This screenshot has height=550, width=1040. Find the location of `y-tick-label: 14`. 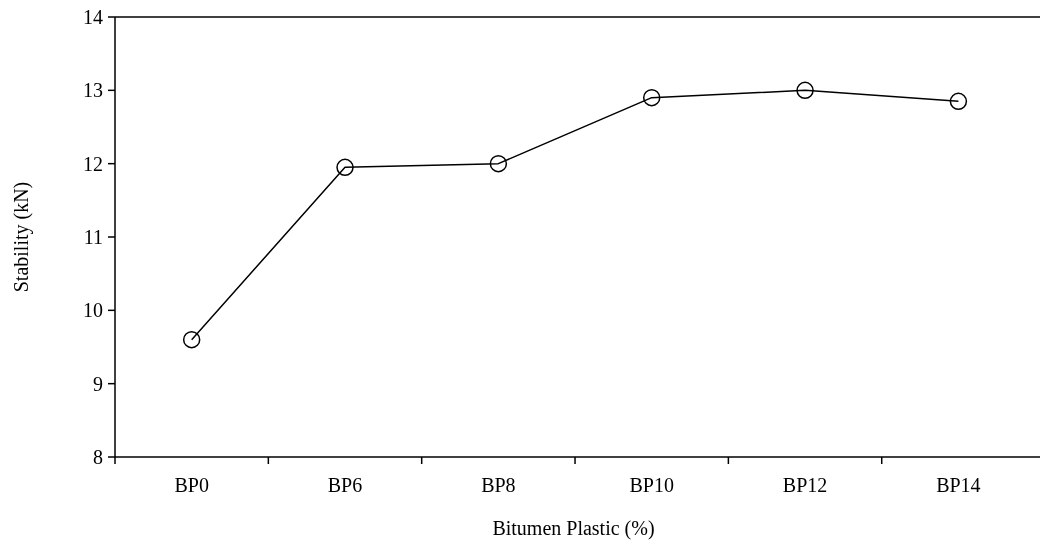

y-tick-label: 14 is located at coordinates (93, 17).